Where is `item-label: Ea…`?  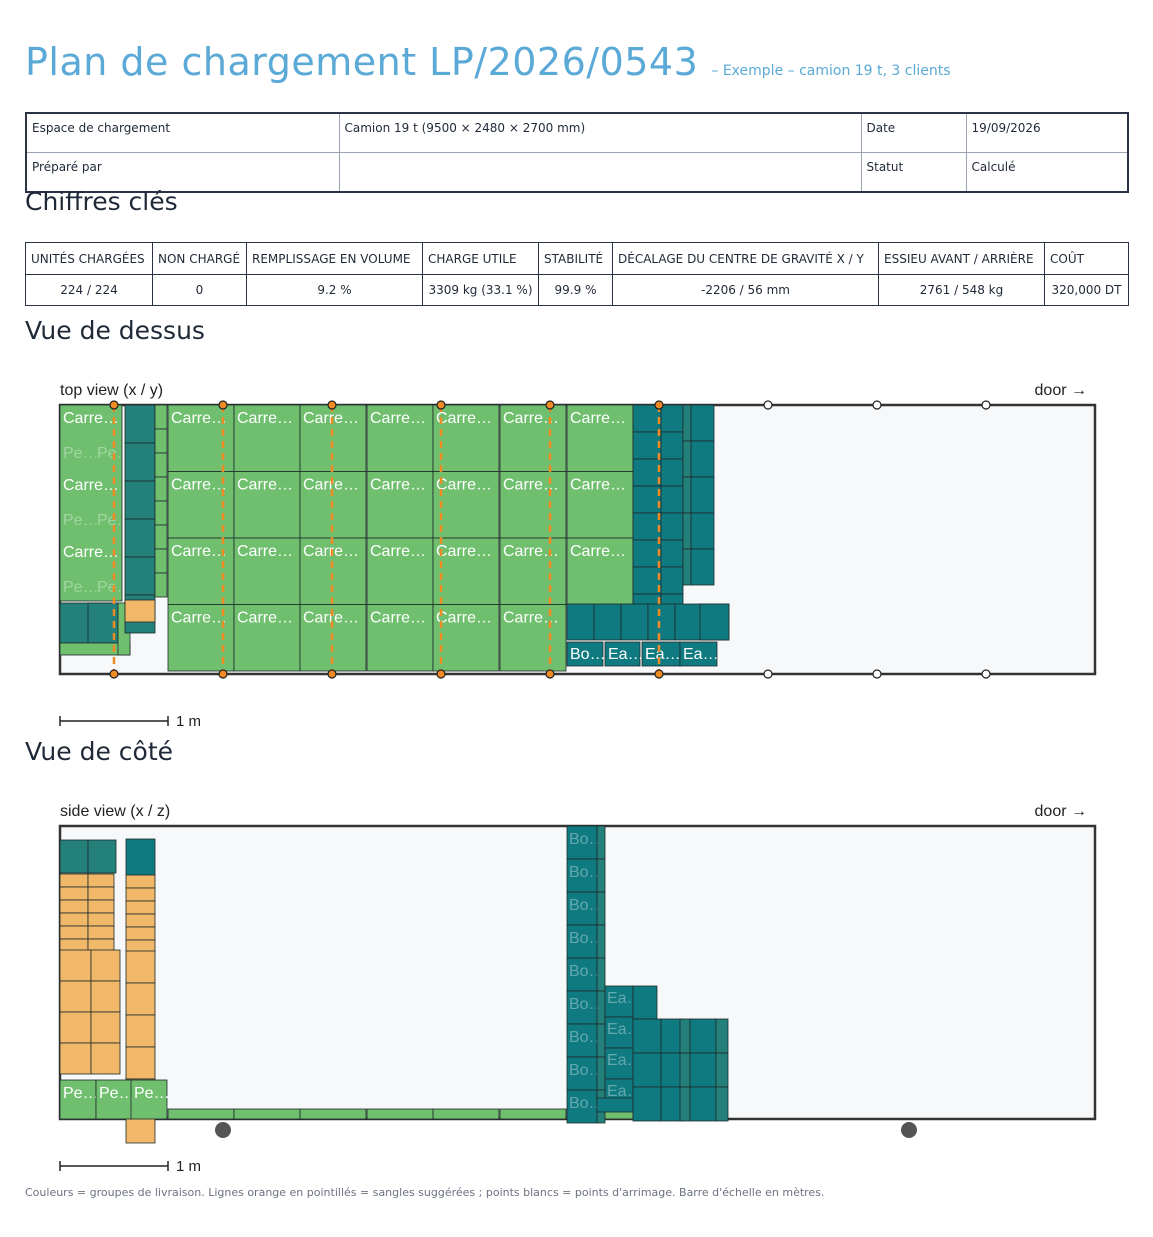 item-label: Ea… is located at coordinates (626, 654).